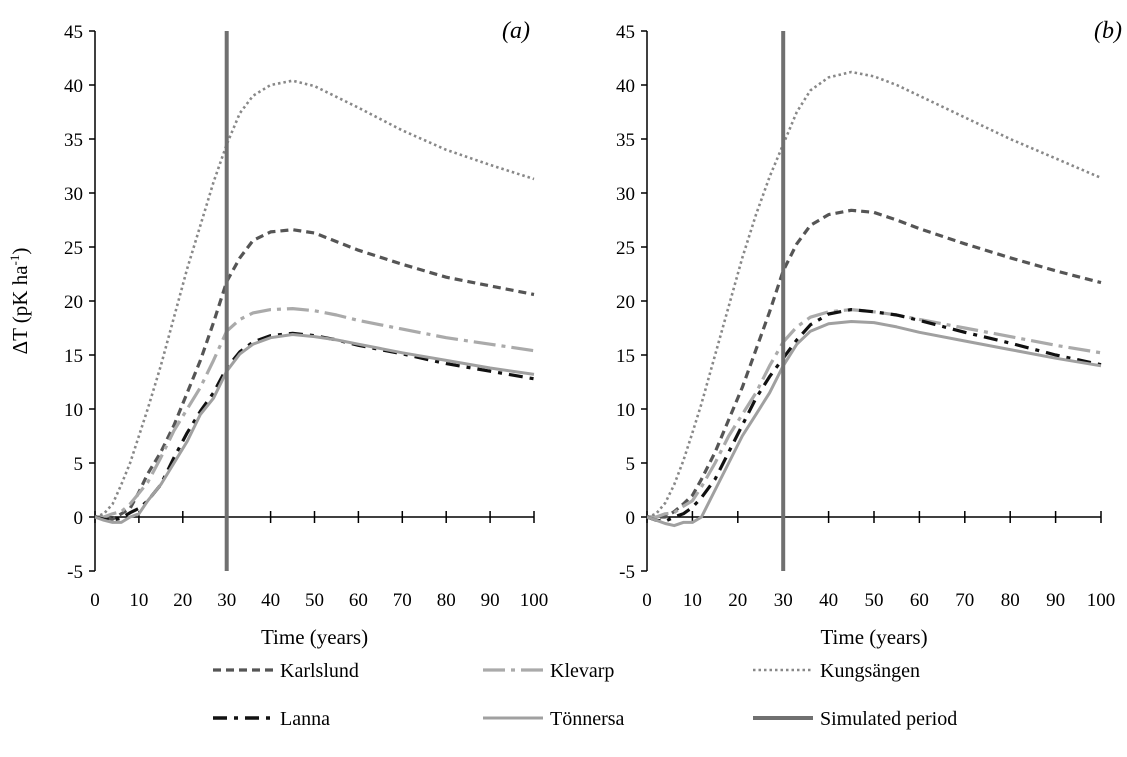 This screenshot has width=1127, height=757. What do you see at coordinates (305, 719) in the screenshot?
I see `legend-label: Lanna` at bounding box center [305, 719].